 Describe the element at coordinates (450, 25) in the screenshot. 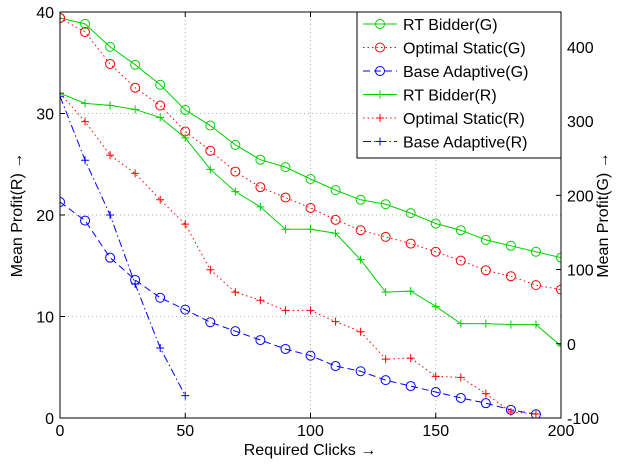

I see `legend-label: RT Bidder(G)` at that location.